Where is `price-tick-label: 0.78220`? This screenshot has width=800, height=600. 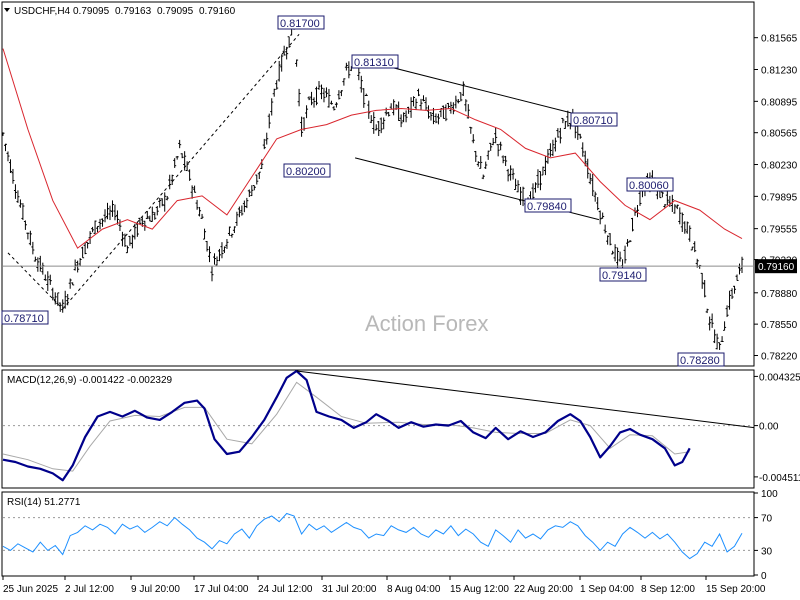
price-tick-label: 0.78220 is located at coordinates (779, 356).